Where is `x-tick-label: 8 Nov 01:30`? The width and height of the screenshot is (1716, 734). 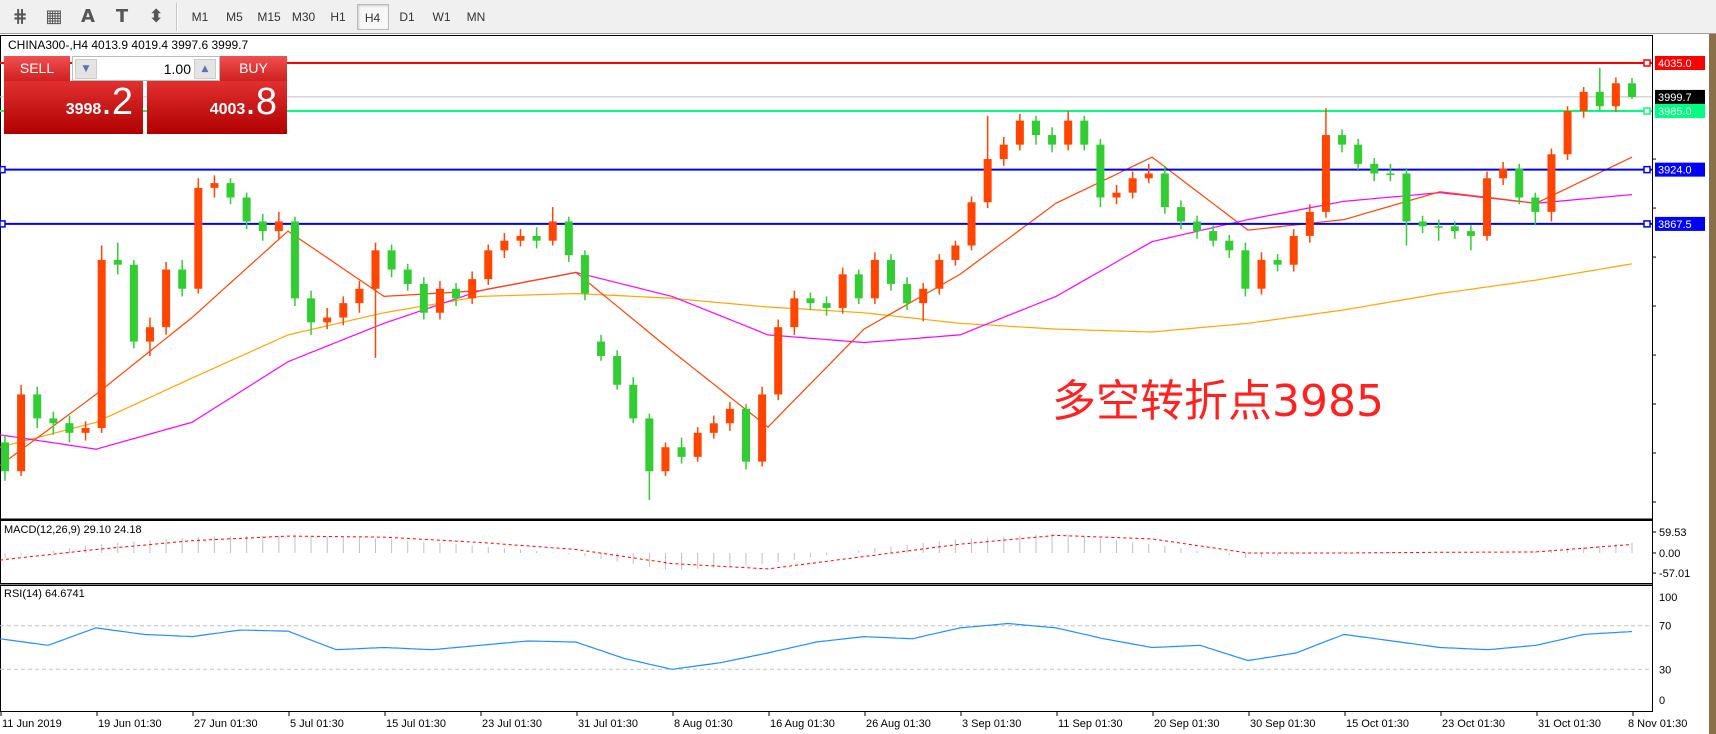 x-tick-label: 8 Nov 01:30 is located at coordinates (1657, 724).